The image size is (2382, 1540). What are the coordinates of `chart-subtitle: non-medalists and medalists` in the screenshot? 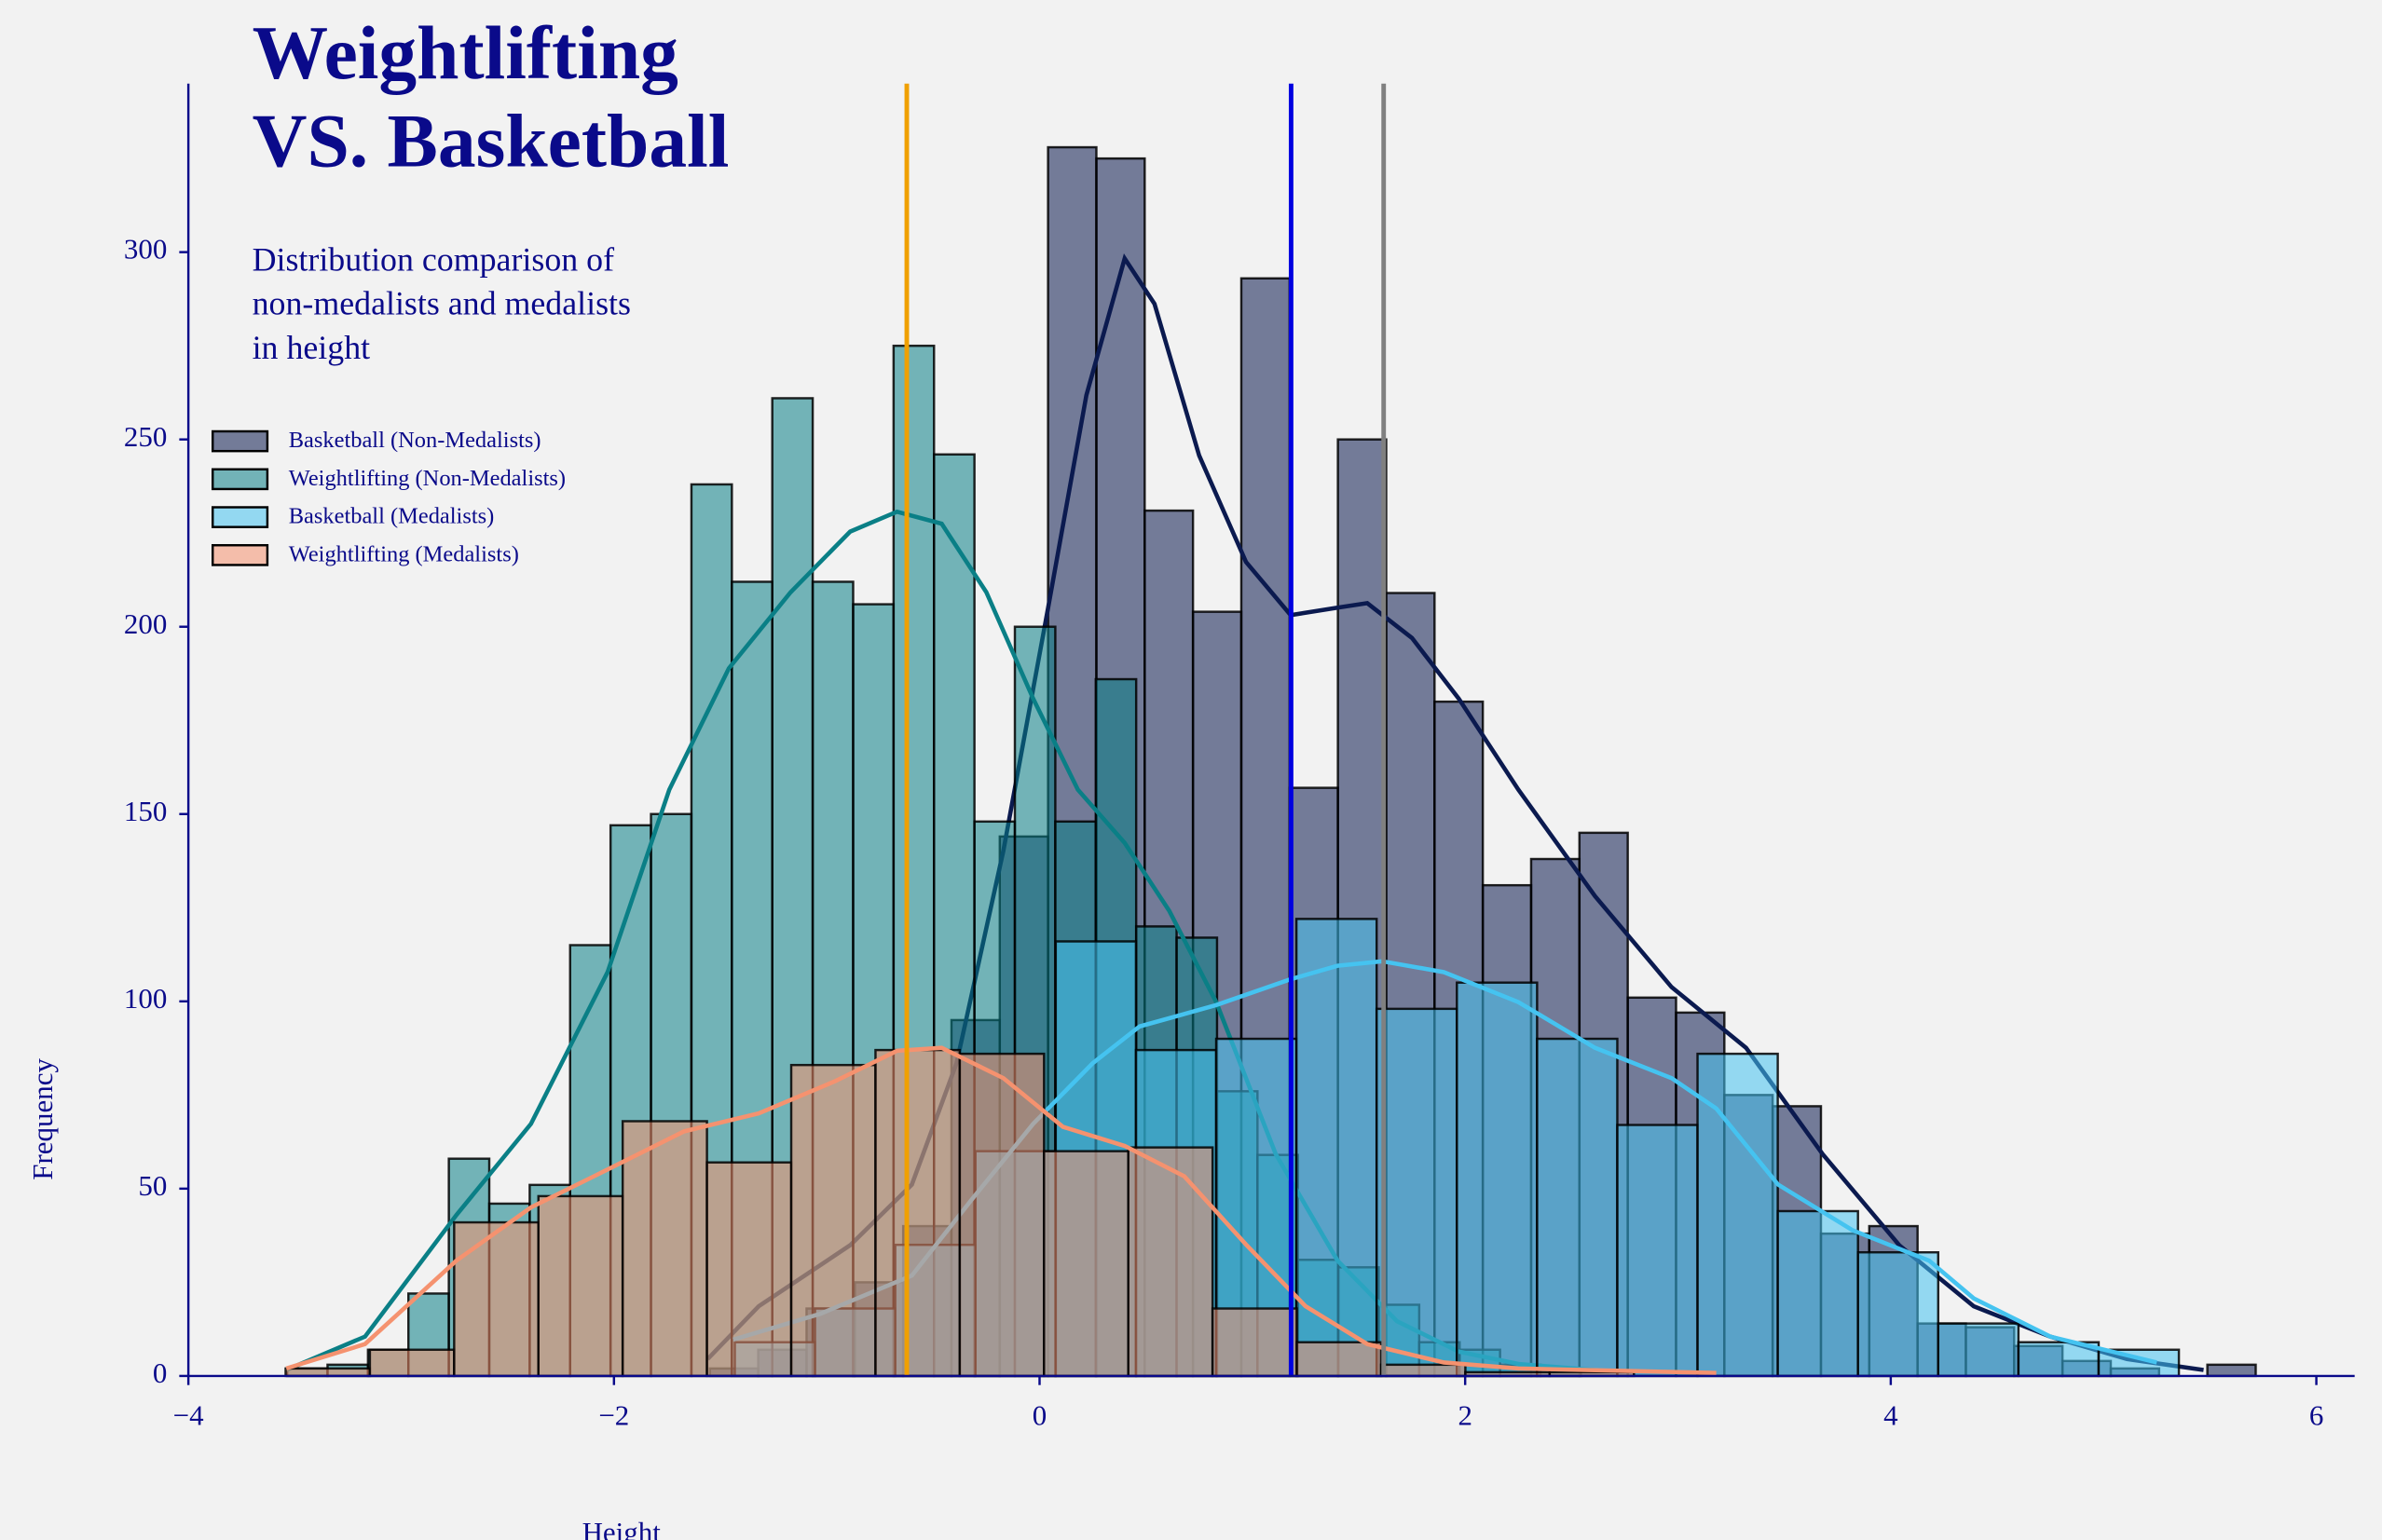 It's located at (442, 303).